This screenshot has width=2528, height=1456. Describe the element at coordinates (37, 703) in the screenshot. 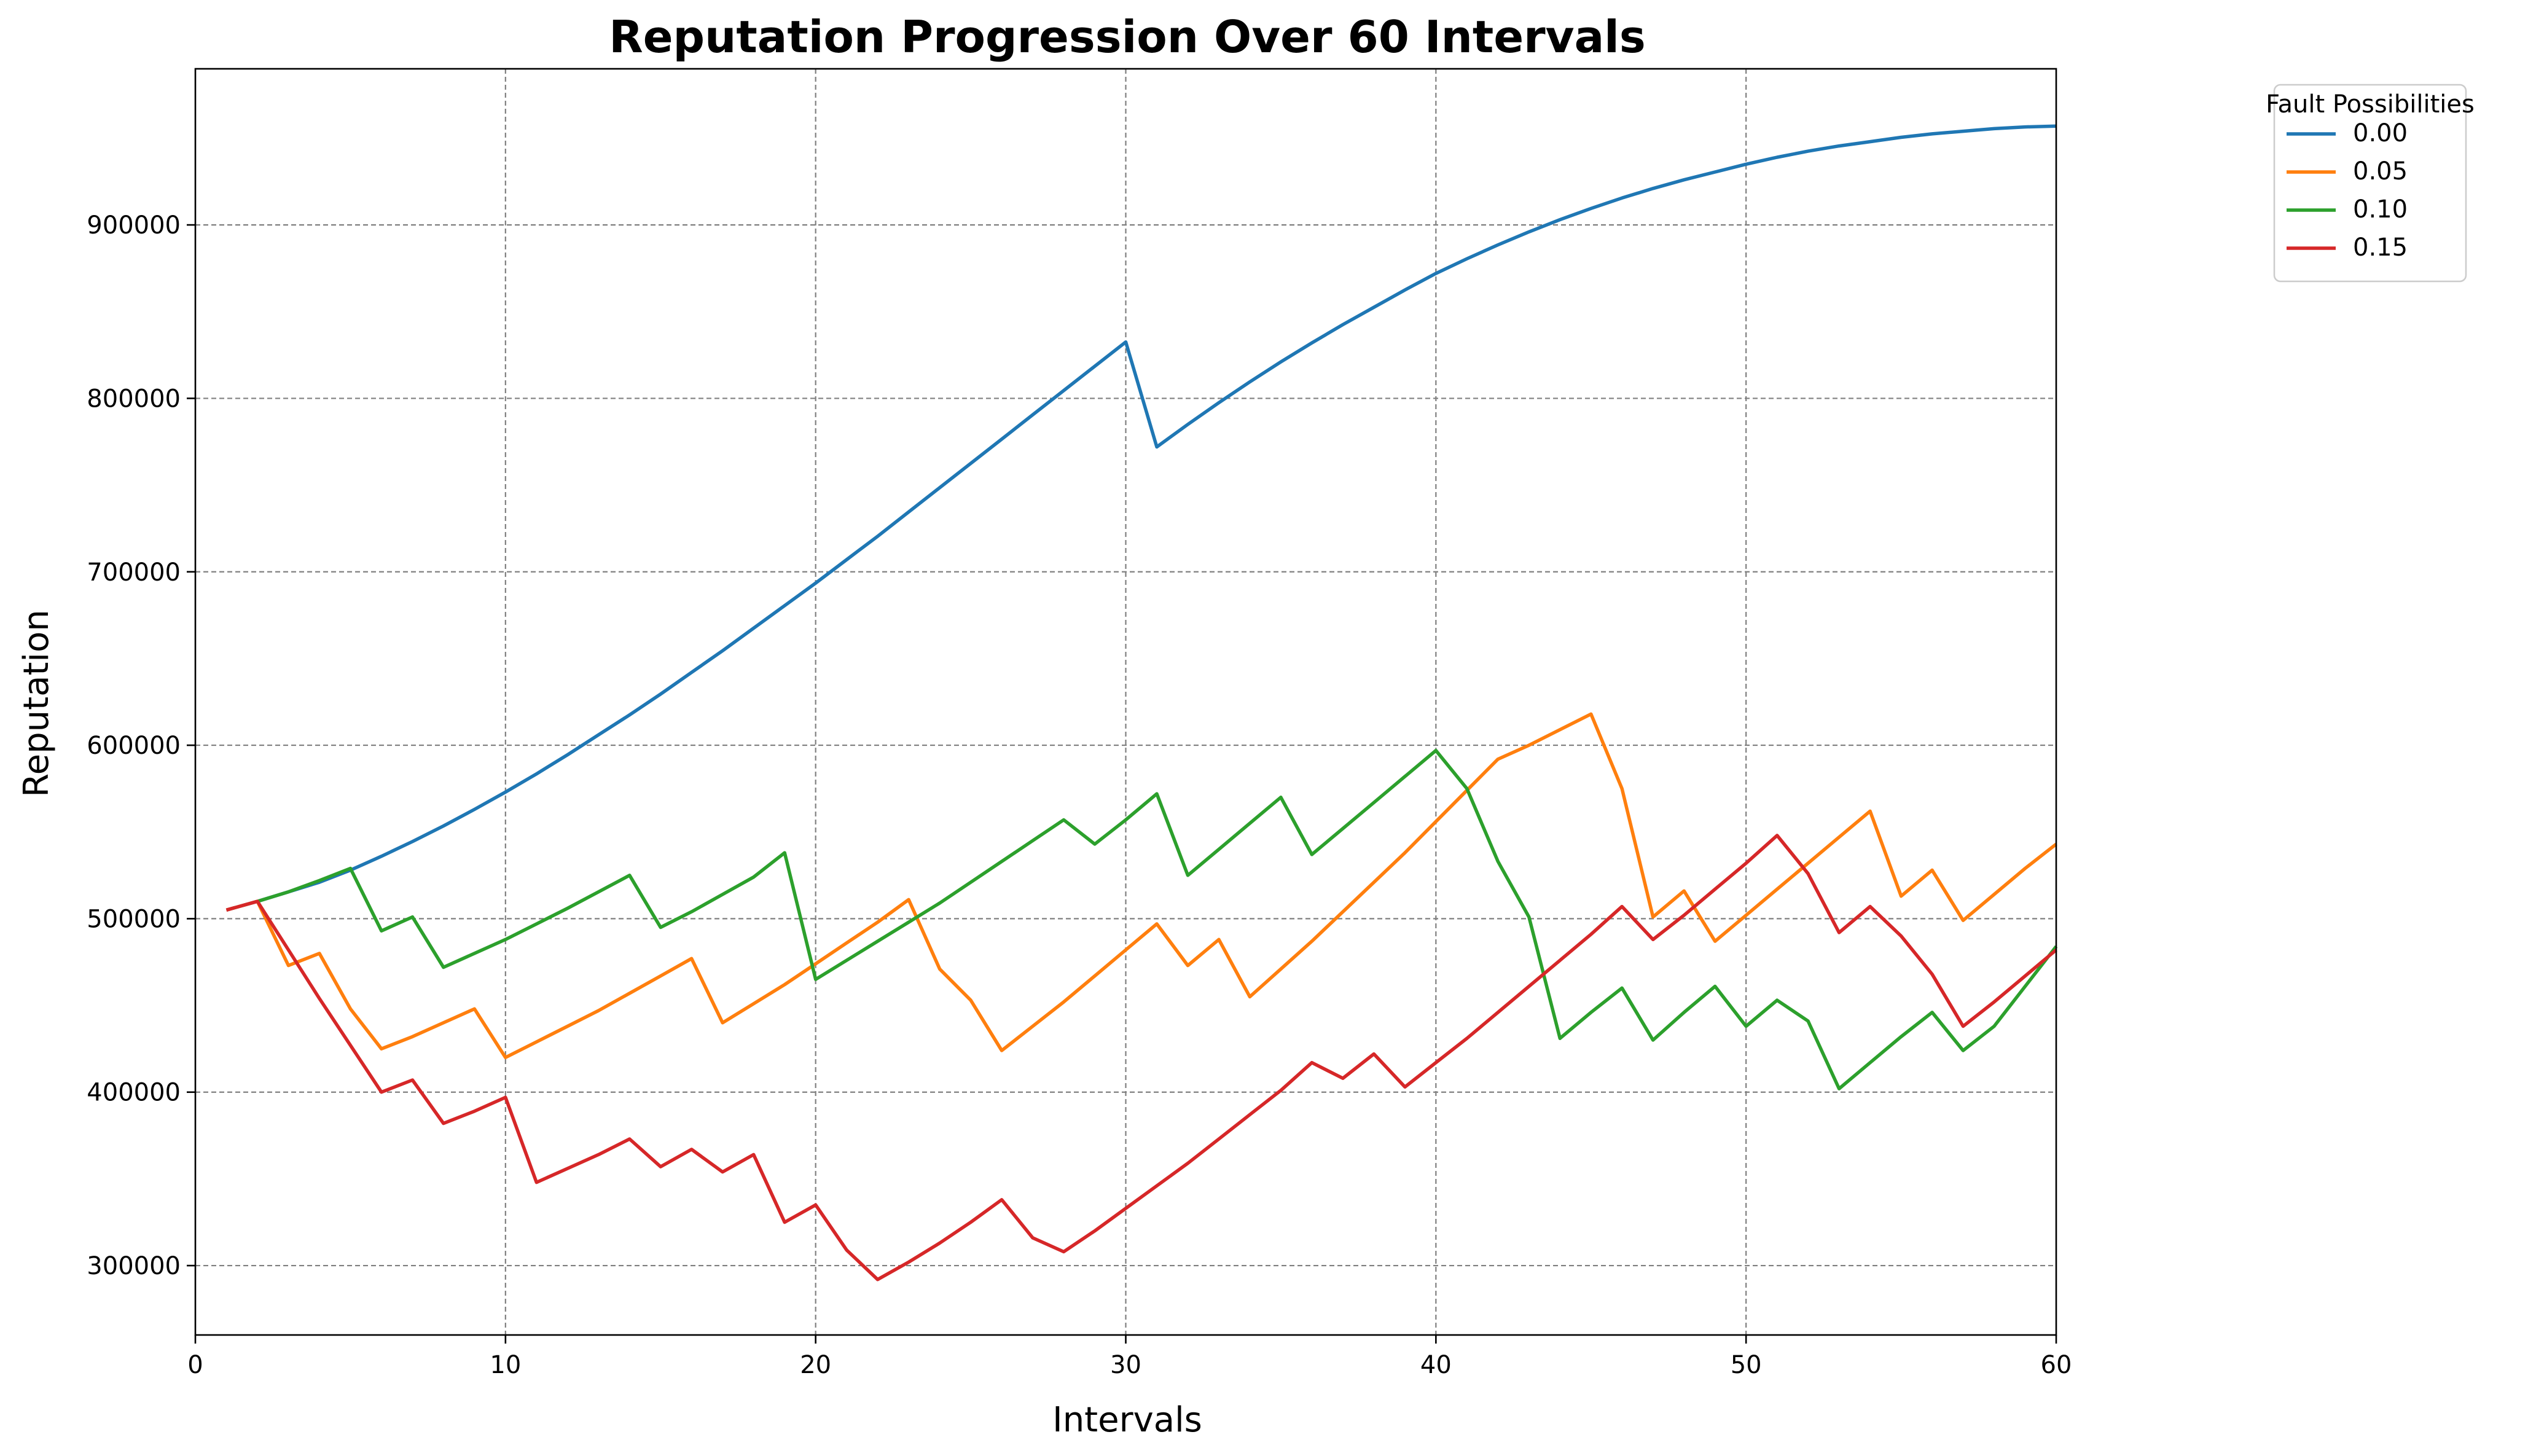

I see `y-axis-label: Reputation` at that location.